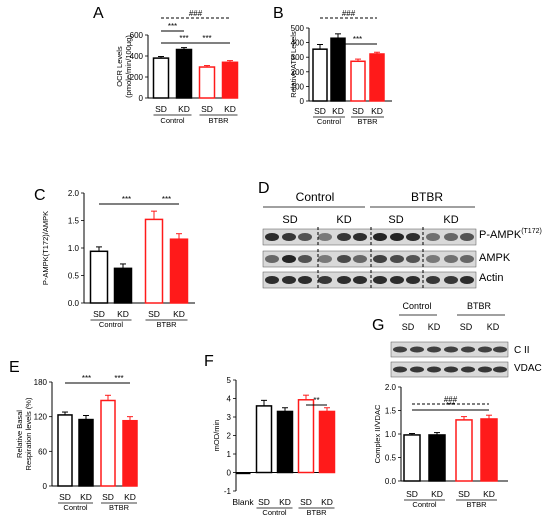  Describe the element at coordinates (42, 451) in the screenshot. I see `y-tick-label: 60` at that location.